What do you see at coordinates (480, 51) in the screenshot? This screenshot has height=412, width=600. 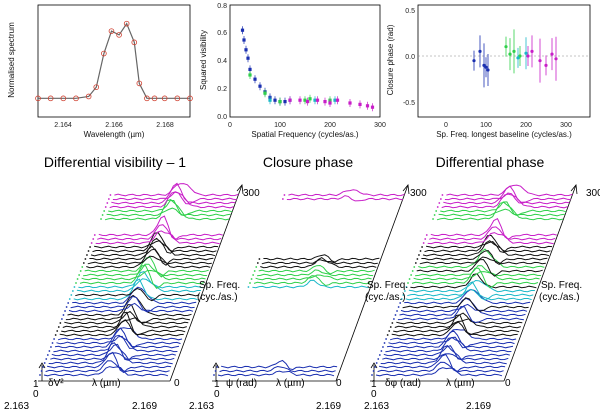 I see `closure-point-blue` at bounding box center [480, 51].